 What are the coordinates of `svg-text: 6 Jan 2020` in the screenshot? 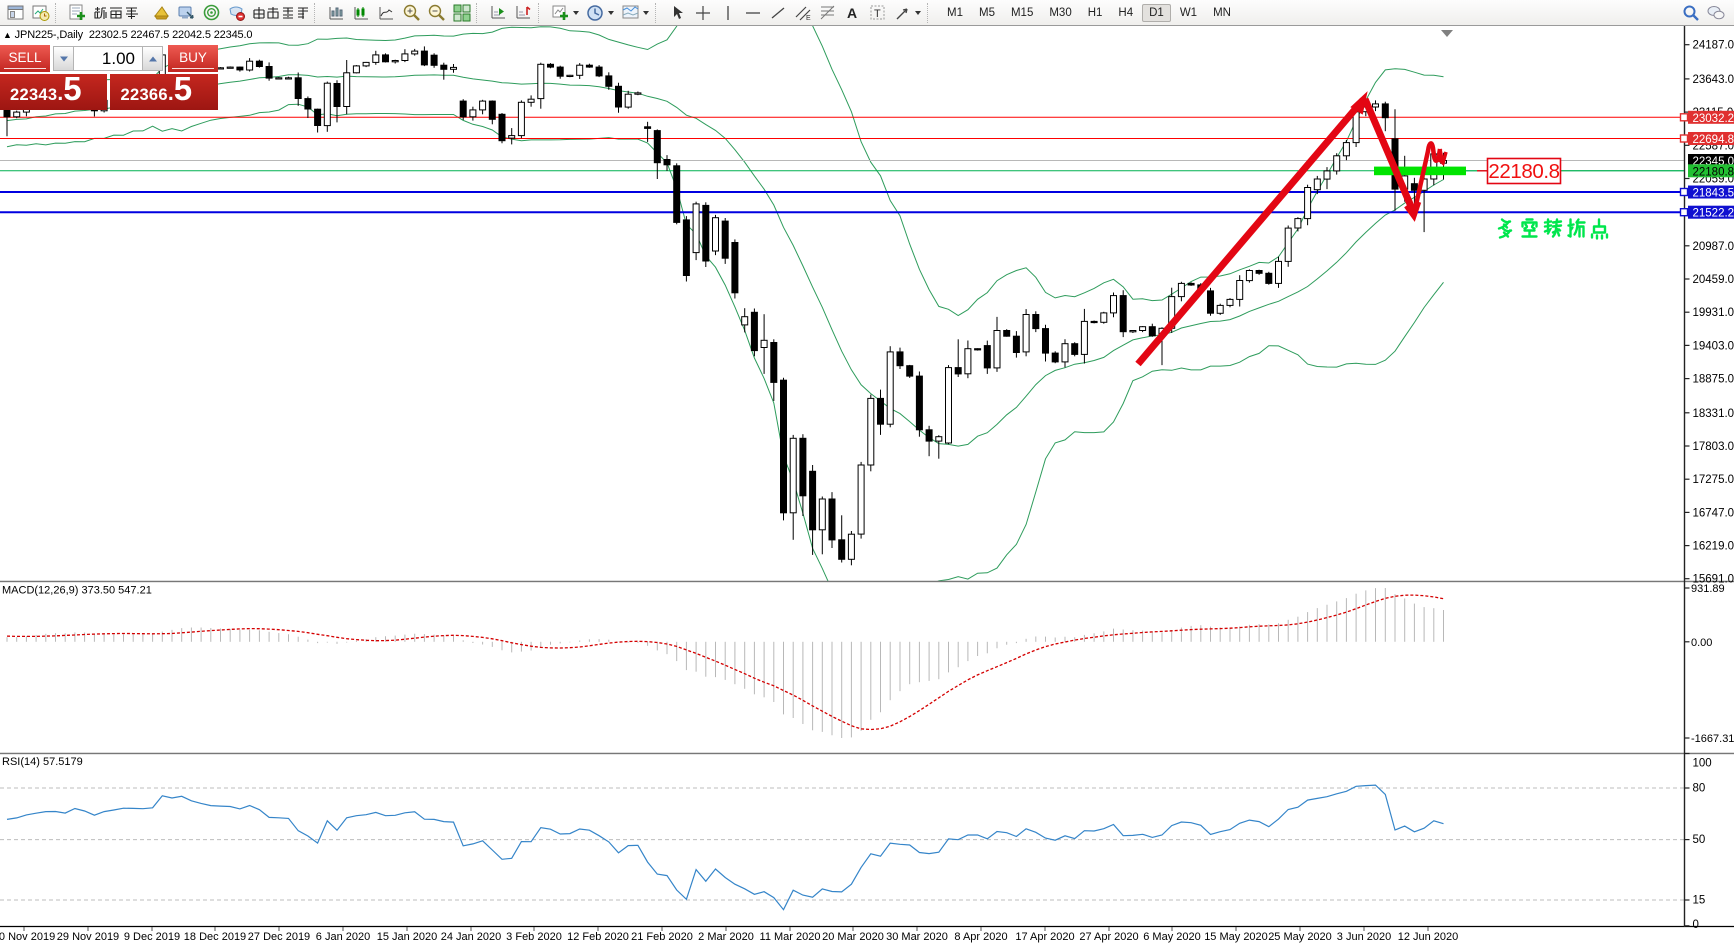 It's located at (343, 937).